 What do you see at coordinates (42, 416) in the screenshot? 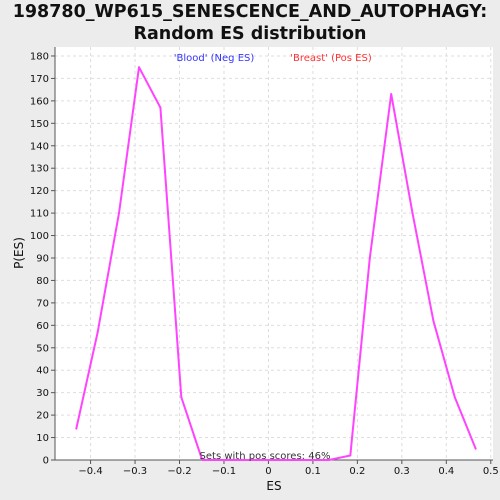
I see `y-tick-label: 20` at bounding box center [42, 416].